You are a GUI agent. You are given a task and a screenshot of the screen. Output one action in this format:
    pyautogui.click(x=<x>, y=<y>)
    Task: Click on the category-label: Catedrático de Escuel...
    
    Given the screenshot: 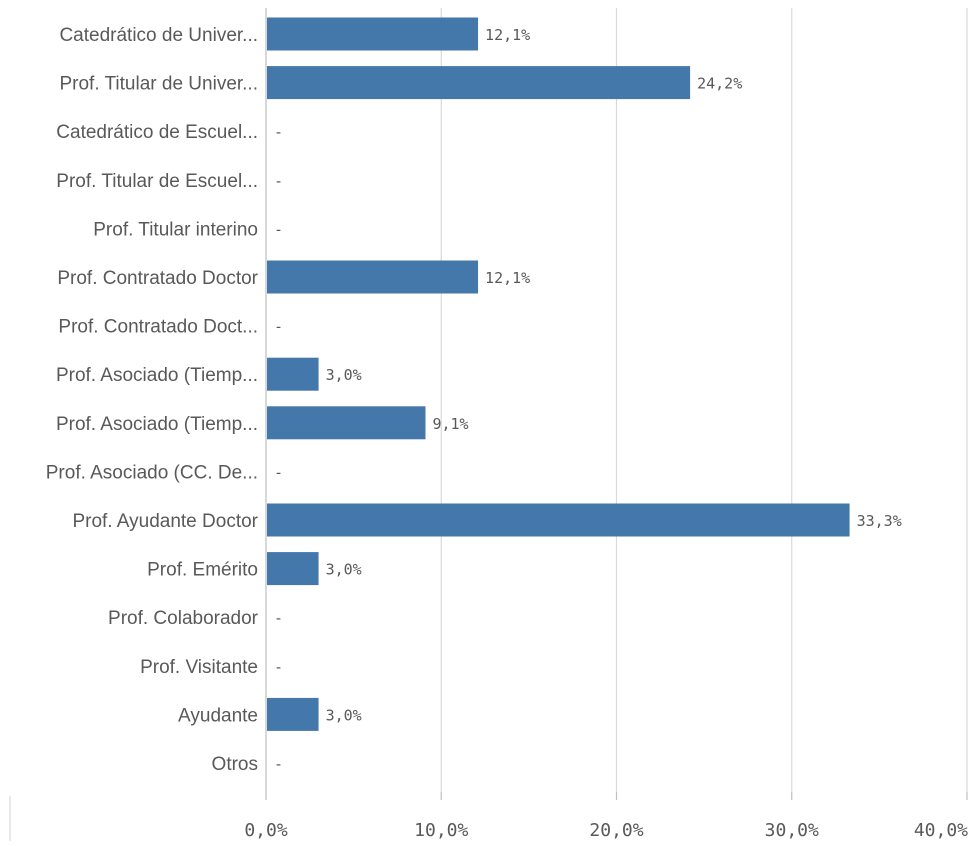 What is the action you would take?
    pyautogui.click(x=157, y=132)
    